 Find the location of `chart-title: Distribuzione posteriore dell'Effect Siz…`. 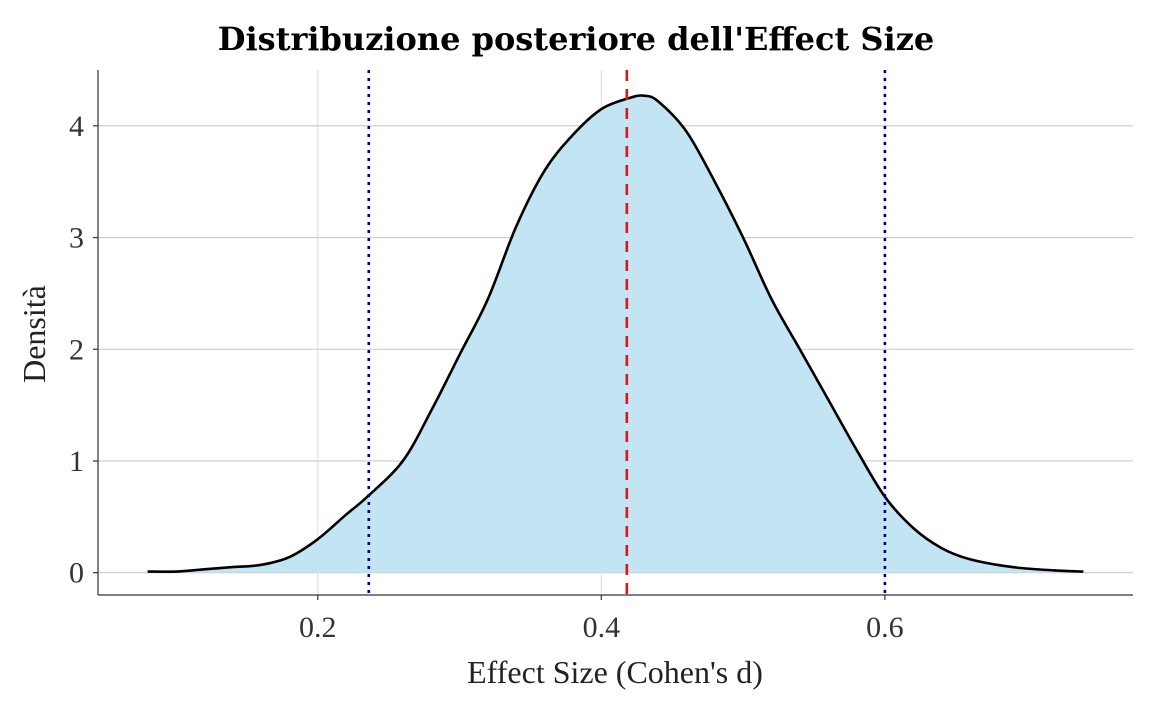

chart-title: Distribuzione posteriore dell'Effect Siz… is located at coordinates (576, 39).